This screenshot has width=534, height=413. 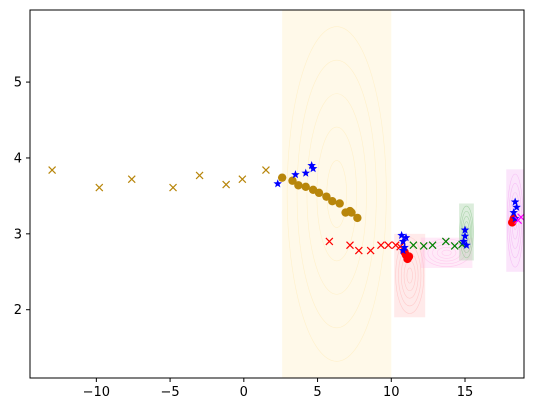 I want to click on y-tick-label: 3, so click(x=18, y=234).